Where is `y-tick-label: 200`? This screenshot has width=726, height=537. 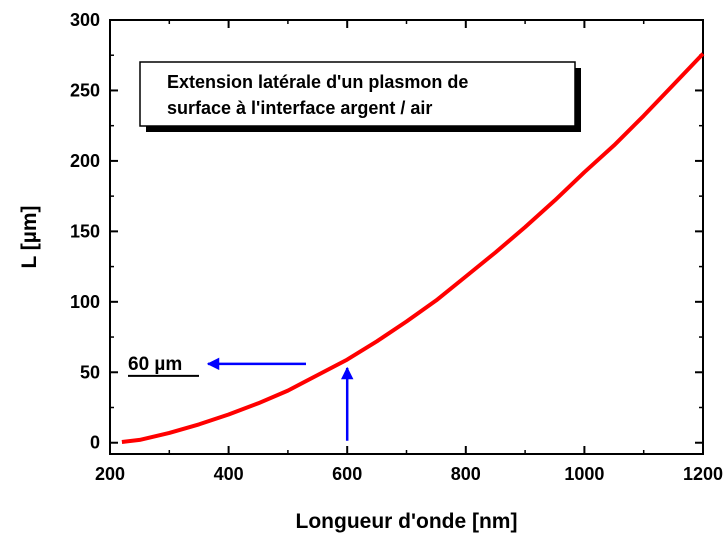
y-tick-label: 200 is located at coordinates (85, 161).